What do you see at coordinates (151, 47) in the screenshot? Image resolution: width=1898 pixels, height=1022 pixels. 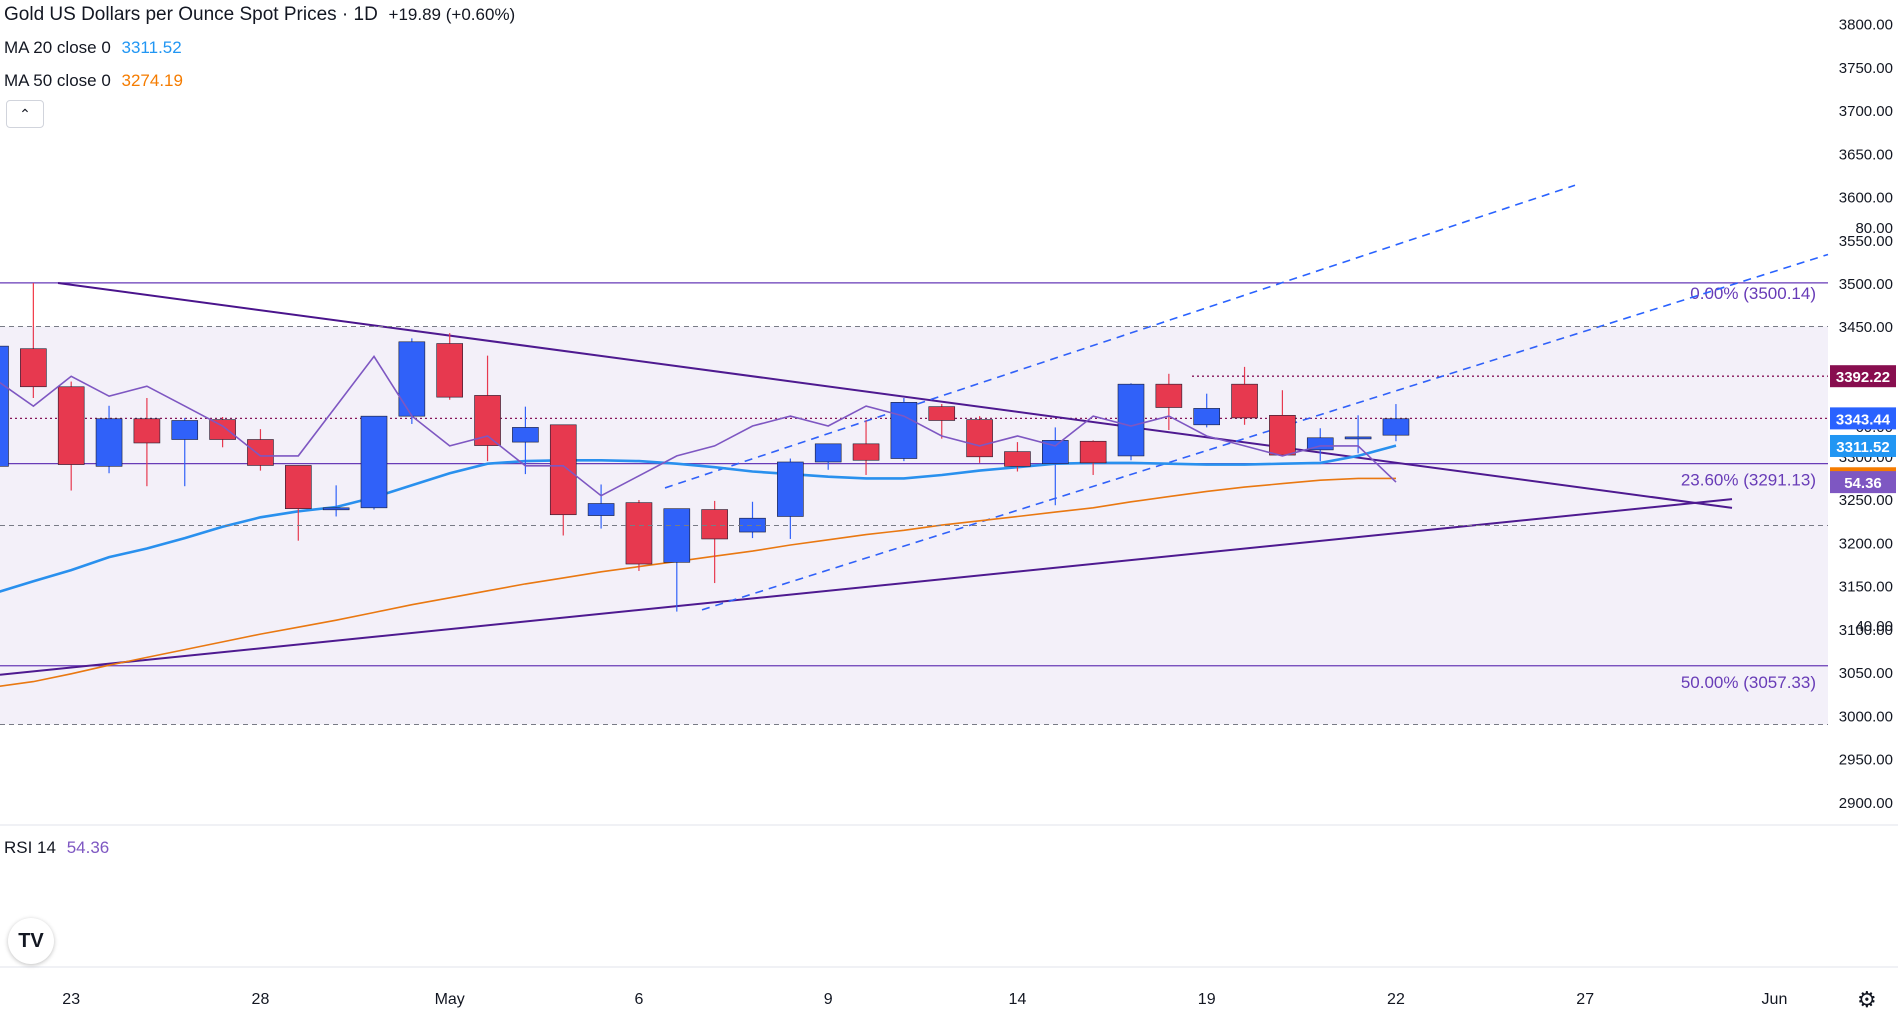 I see `ma20-value: 3311.52` at bounding box center [151, 47].